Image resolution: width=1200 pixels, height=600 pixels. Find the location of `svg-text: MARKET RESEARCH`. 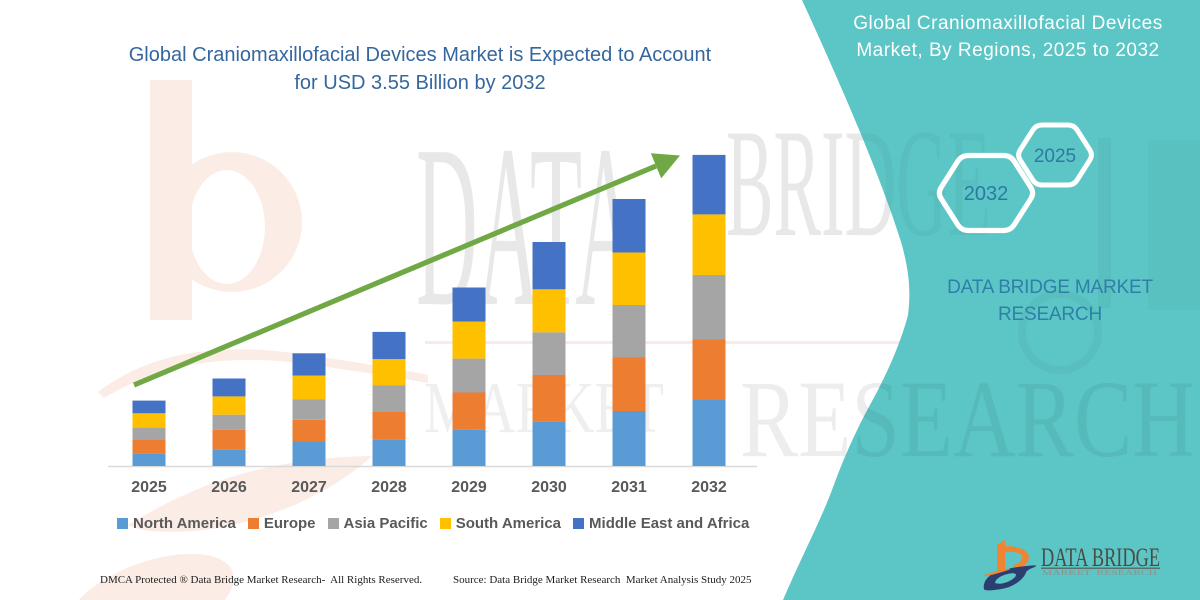

svg-text: MARKET RESEARCH is located at coordinates (1100, 572).